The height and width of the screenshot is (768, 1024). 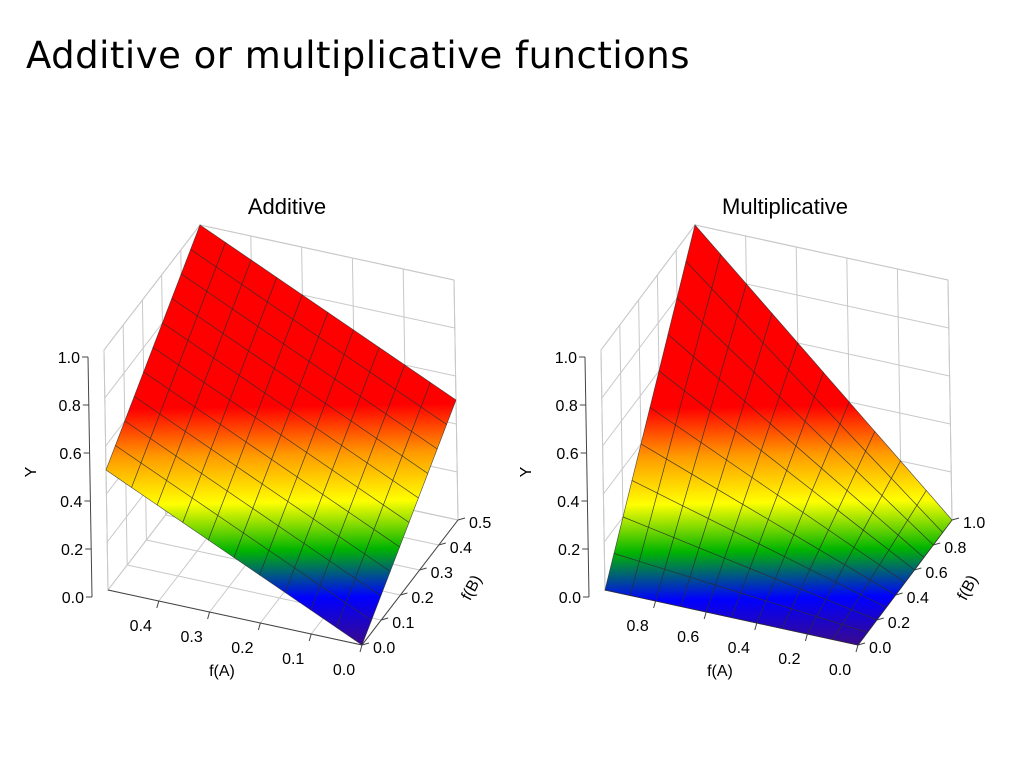 I want to click on slide-title: Additive or multiplicative functions, so click(x=358, y=55).